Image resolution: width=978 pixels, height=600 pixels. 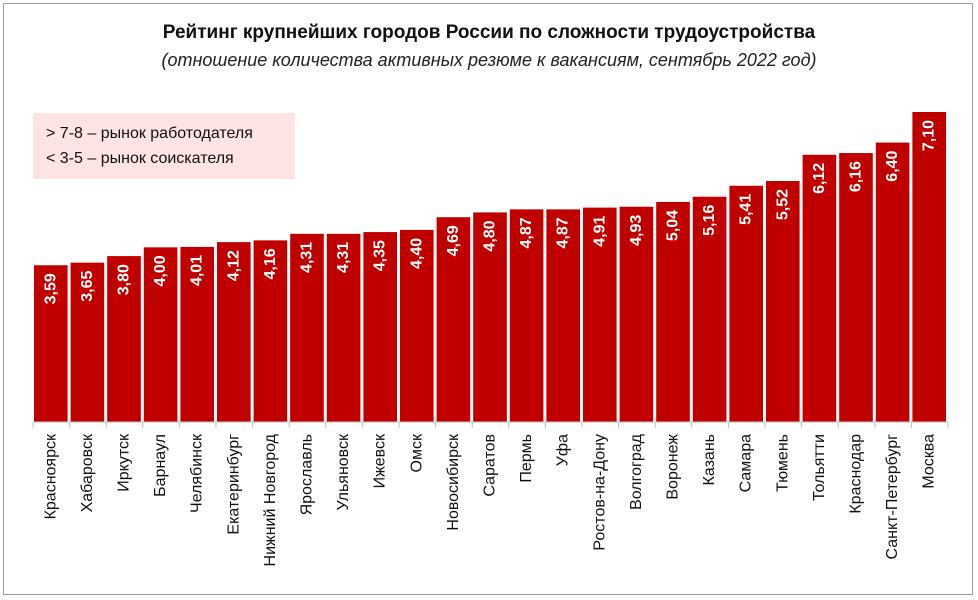 What do you see at coordinates (490, 235) in the screenshot?
I see `bar-value-label-12: 4,80` at bounding box center [490, 235].